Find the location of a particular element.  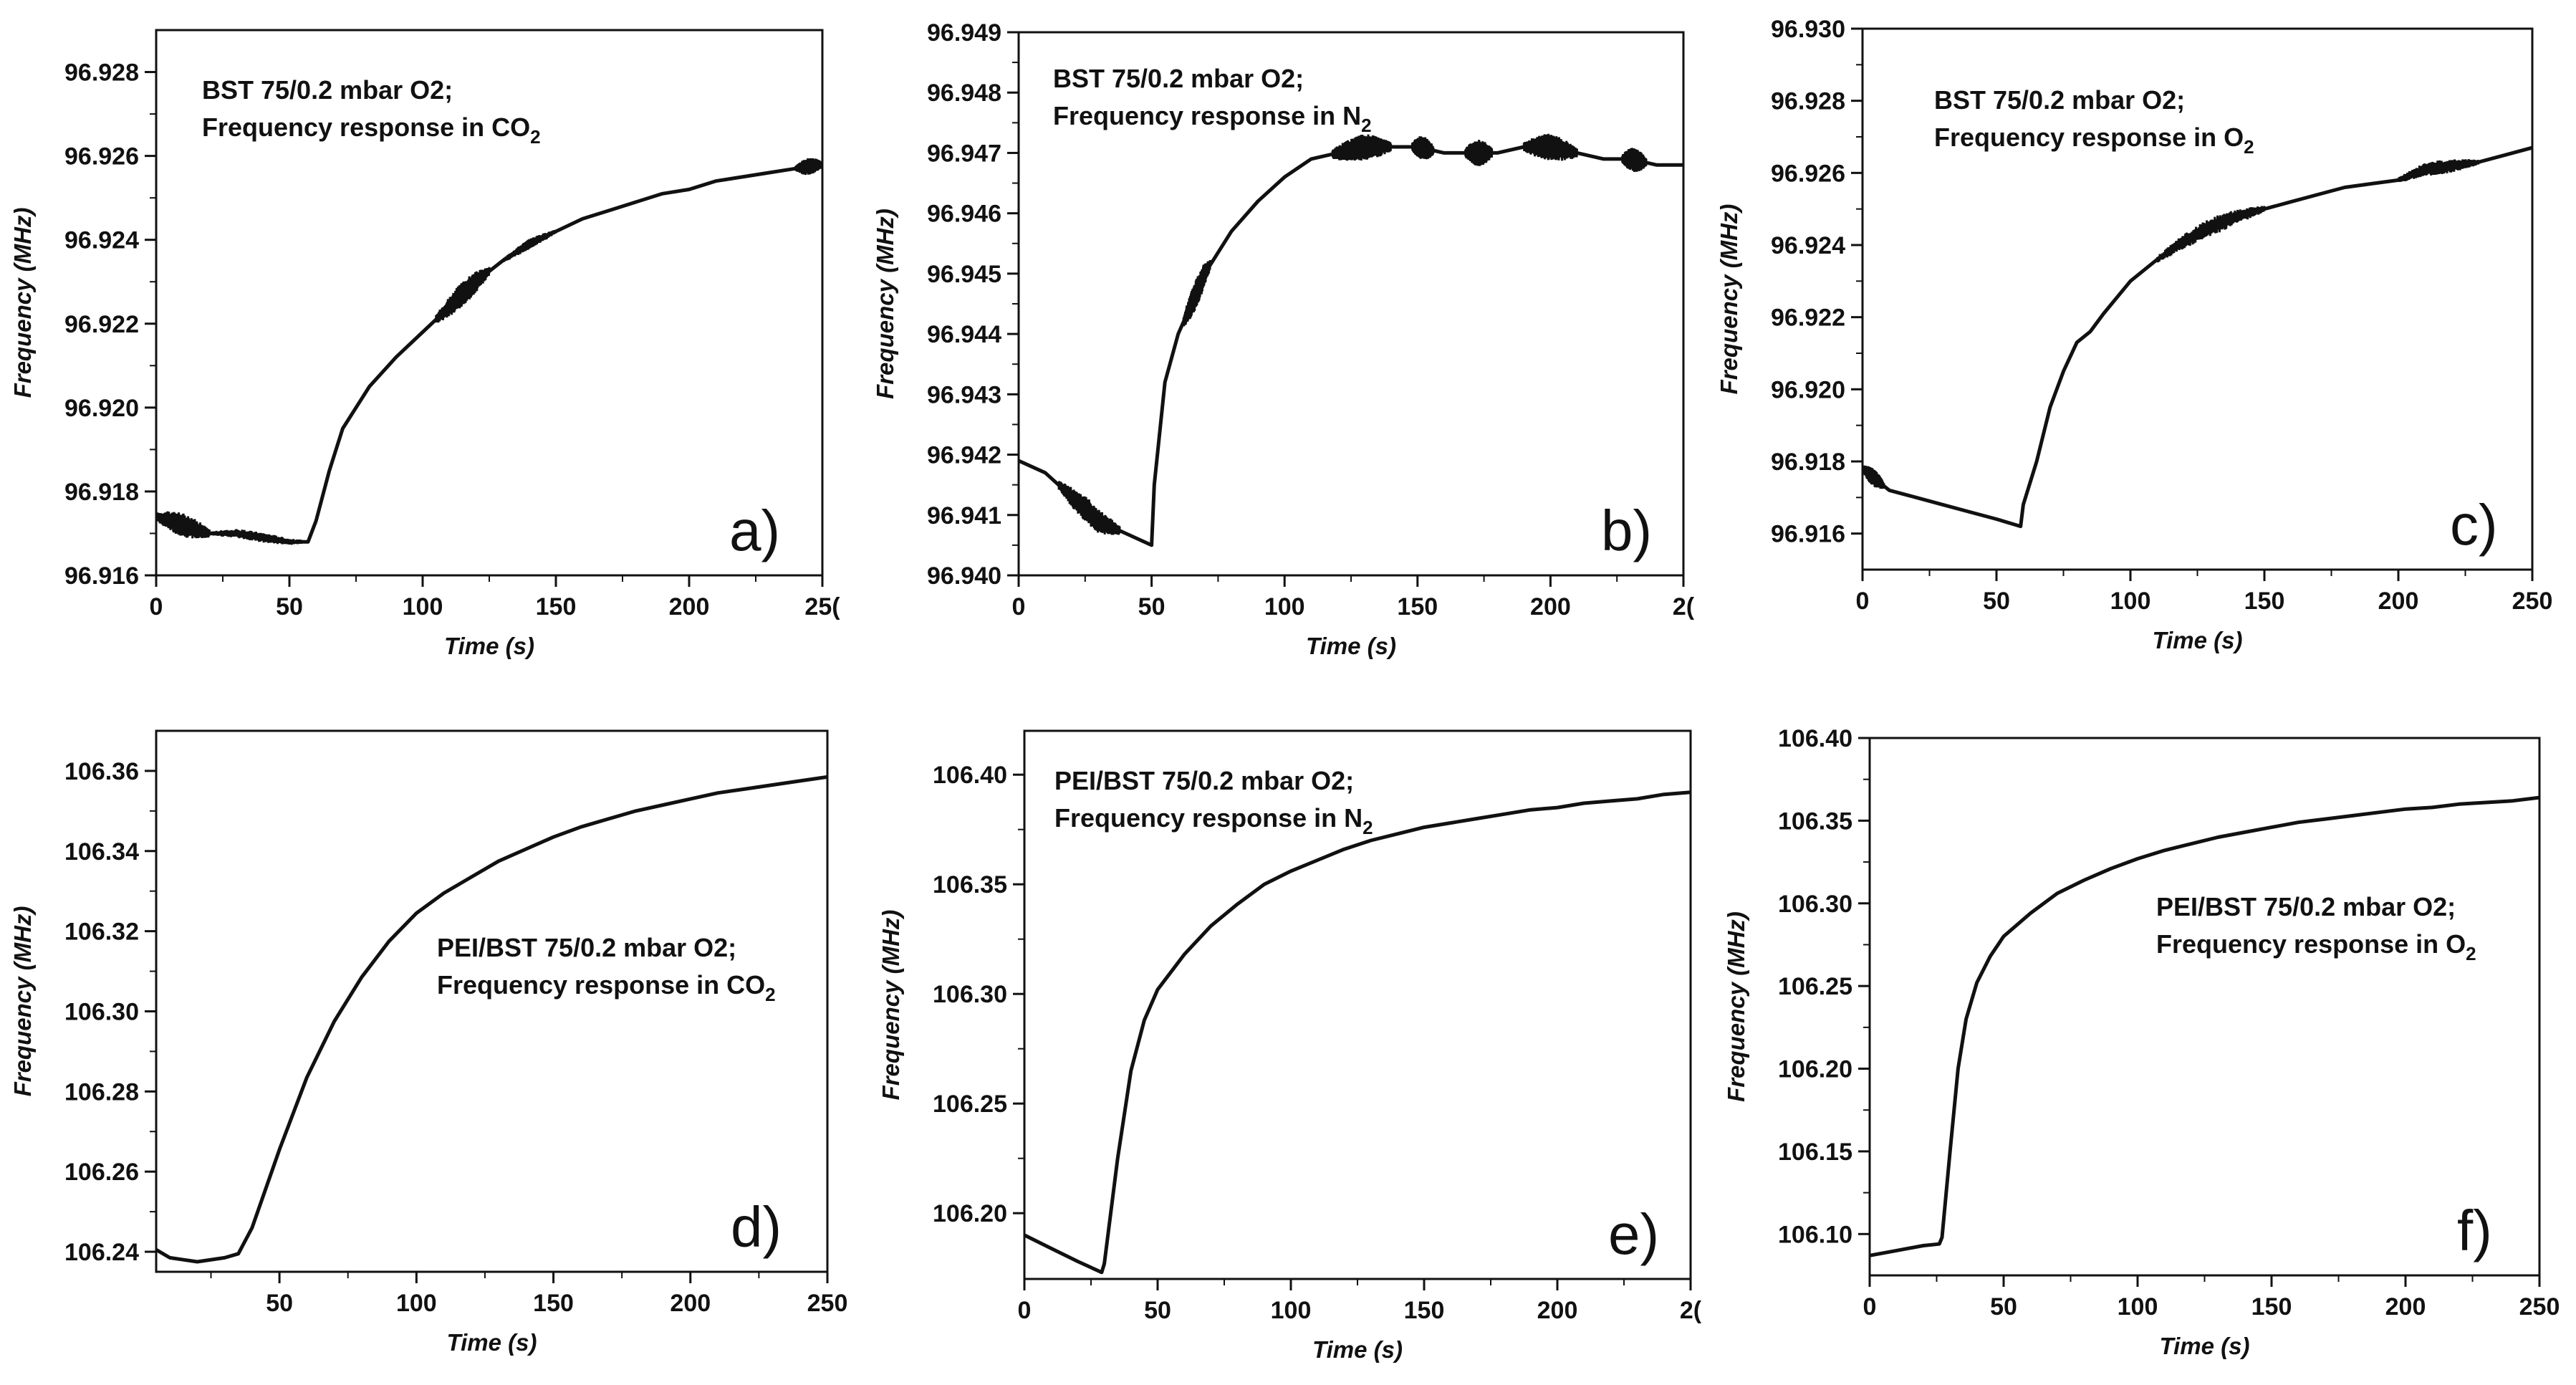

annotation-line-2-d: Frequency response in CO2 is located at coordinates (607, 988).